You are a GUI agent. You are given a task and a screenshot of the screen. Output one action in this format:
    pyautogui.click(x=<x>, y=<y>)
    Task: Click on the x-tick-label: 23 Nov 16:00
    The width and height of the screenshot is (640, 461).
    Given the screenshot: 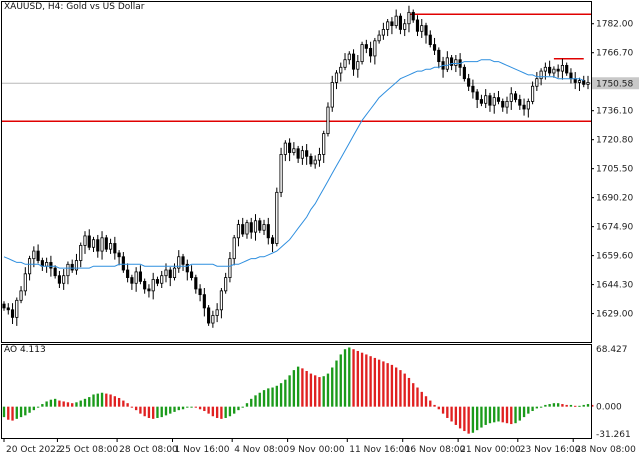 What is the action you would take?
    pyautogui.click(x=550, y=450)
    